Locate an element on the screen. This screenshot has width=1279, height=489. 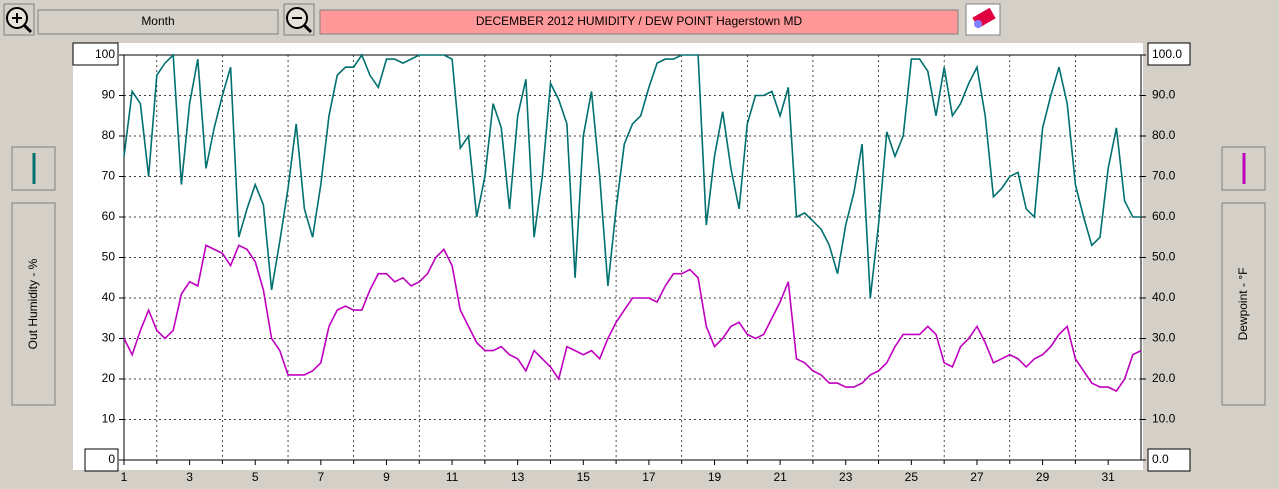
y2-tick-label: 0.0 is located at coordinates (1160, 459).